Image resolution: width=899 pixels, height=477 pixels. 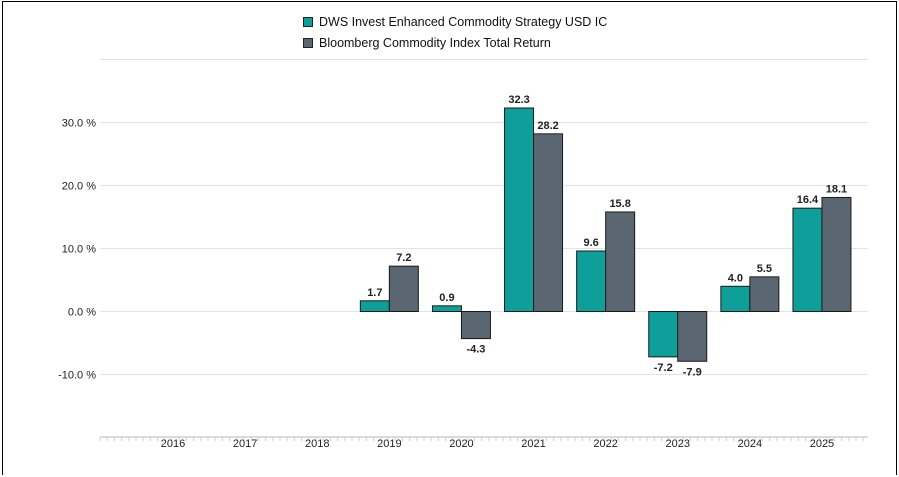 I want to click on x-tick-label: 2021, so click(x=533, y=444).